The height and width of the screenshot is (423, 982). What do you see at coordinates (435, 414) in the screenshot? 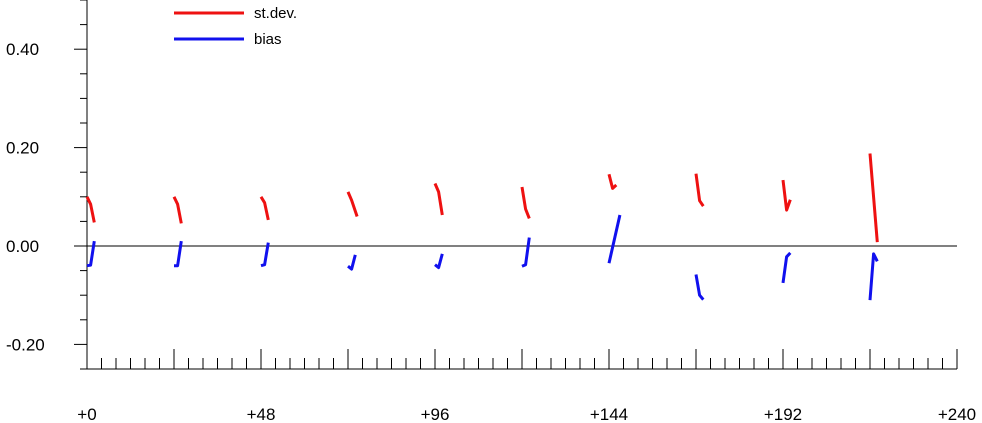
I see `x-tick-label: +96` at bounding box center [435, 414].